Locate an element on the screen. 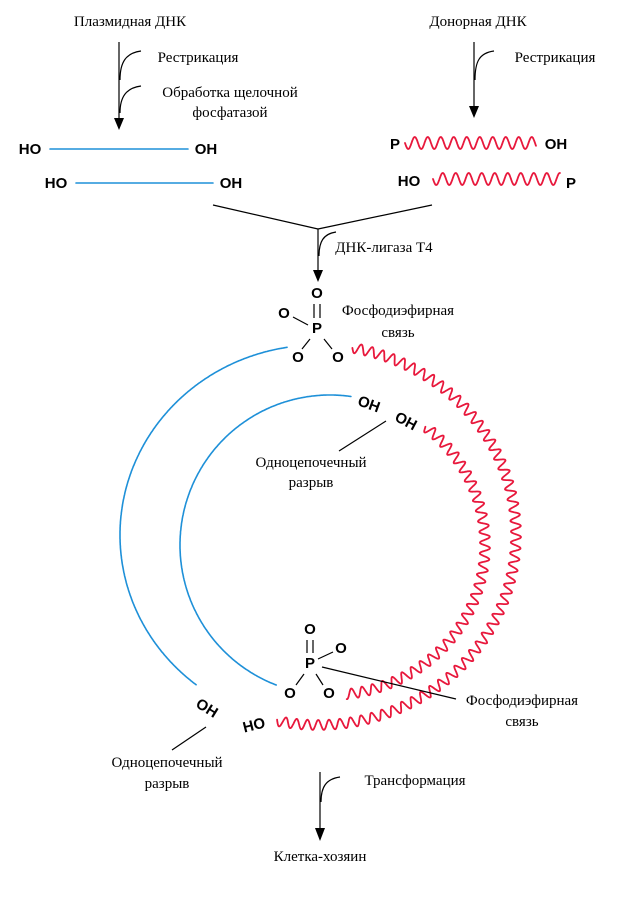 This screenshot has width=636, height=901. outer-nick-oh: OH is located at coordinates (207, 708).